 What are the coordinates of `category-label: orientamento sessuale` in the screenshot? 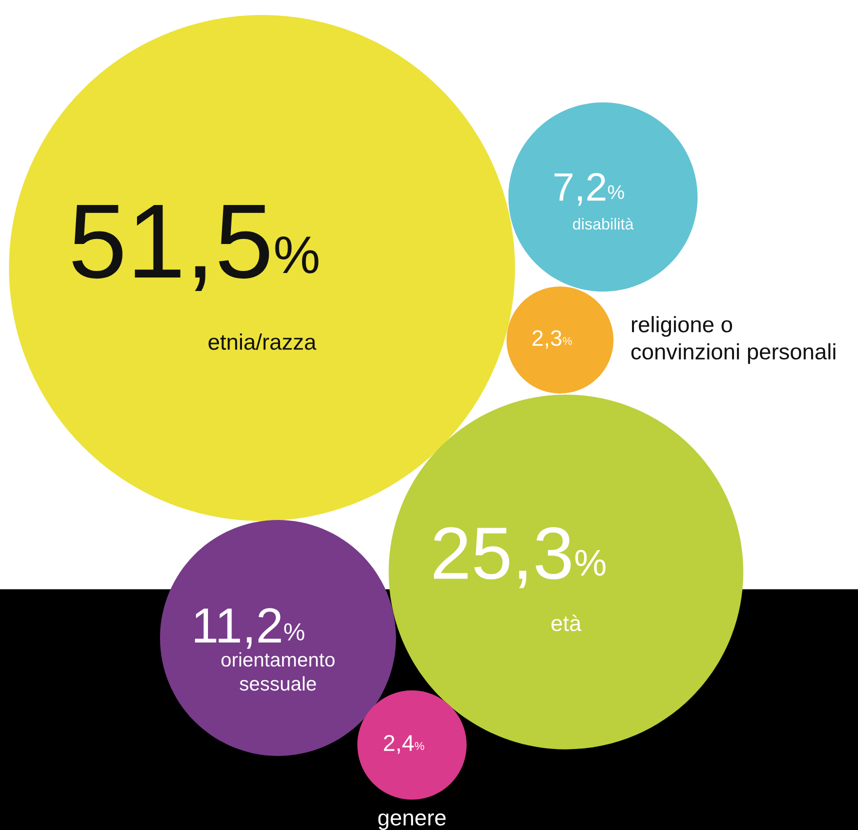 It's located at (278, 671).